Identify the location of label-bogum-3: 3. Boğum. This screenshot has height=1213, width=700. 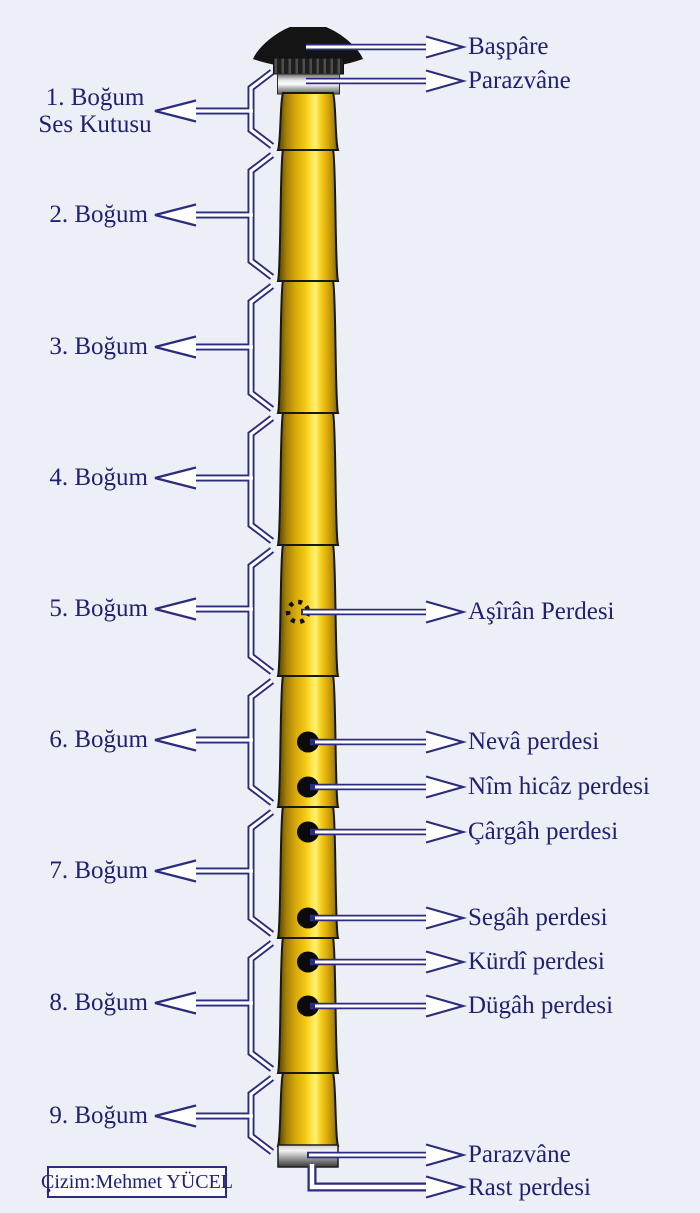
(98, 346).